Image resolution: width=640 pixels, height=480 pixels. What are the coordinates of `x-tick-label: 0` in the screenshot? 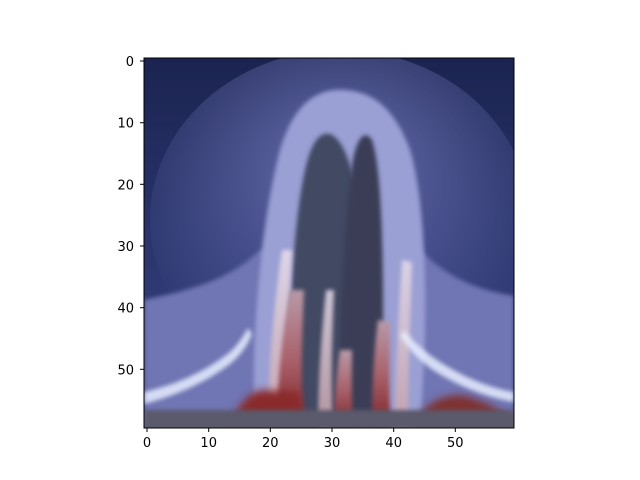 It's located at (147, 443).